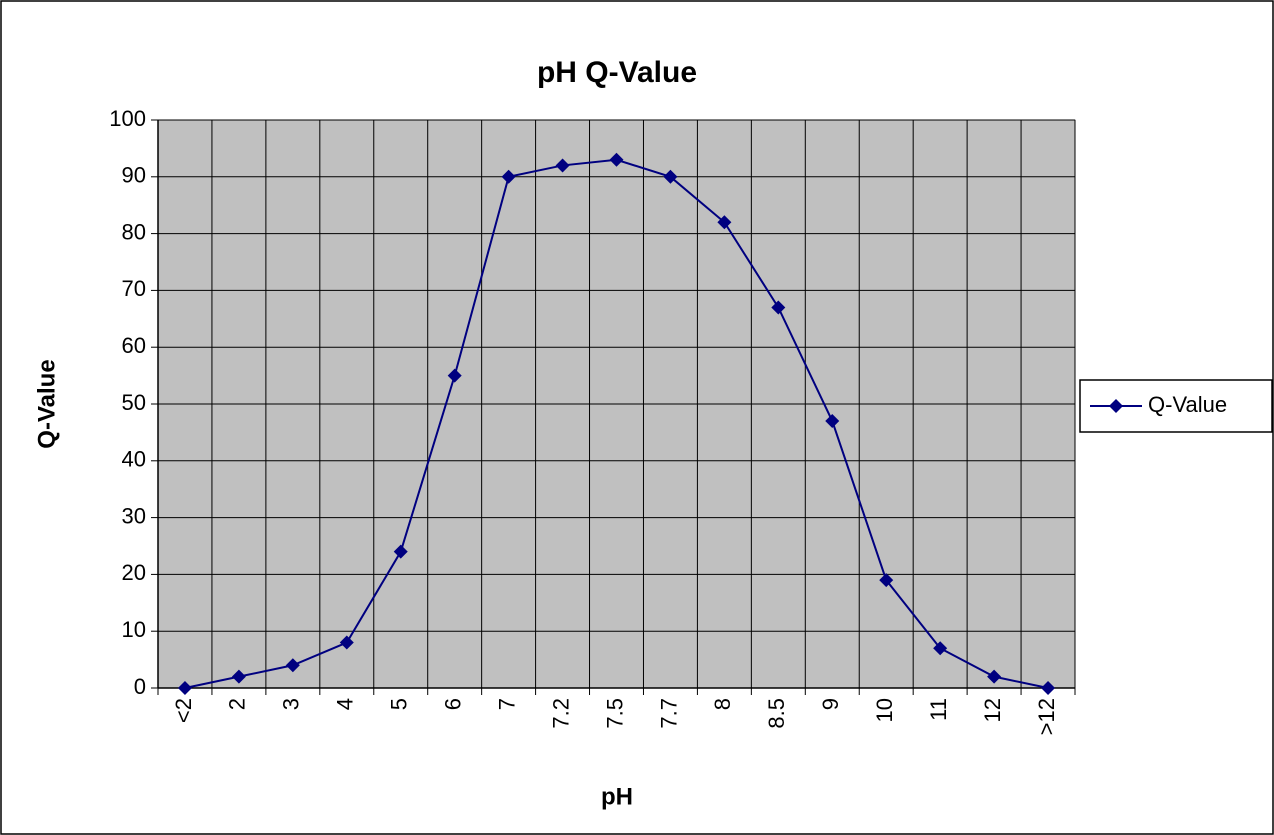 The height and width of the screenshot is (835, 1274). I want to click on y-tick-label: 40, so click(134, 459).